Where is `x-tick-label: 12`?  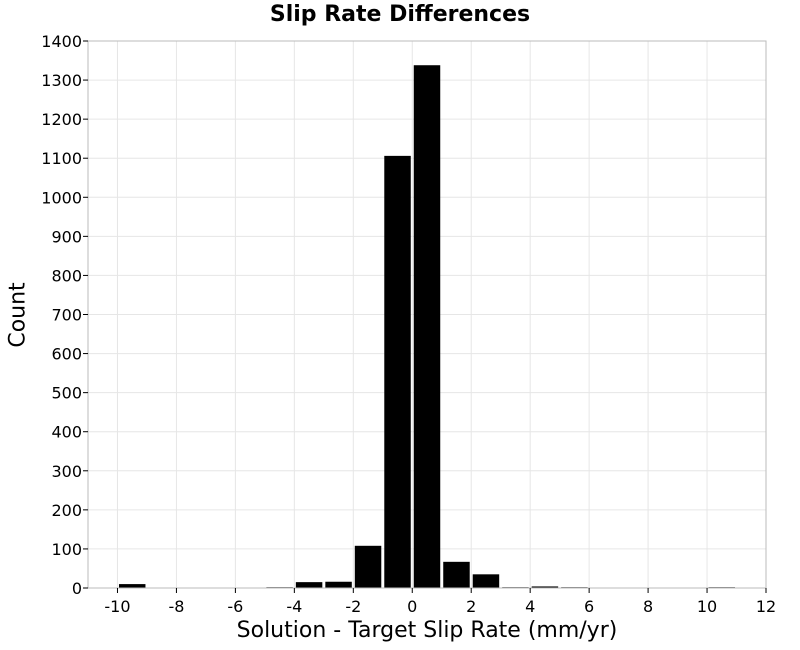
x-tick-label: 12 is located at coordinates (766, 606).